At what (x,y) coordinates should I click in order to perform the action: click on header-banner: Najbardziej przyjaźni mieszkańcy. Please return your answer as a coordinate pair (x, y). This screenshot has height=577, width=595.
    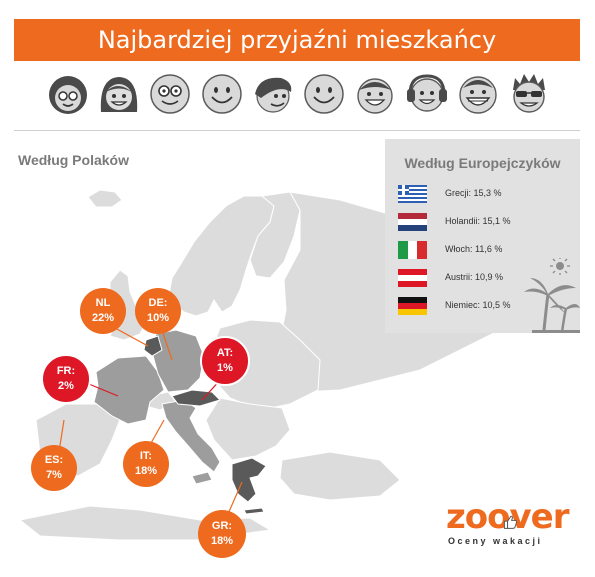
    Looking at the image, I should click on (297, 40).